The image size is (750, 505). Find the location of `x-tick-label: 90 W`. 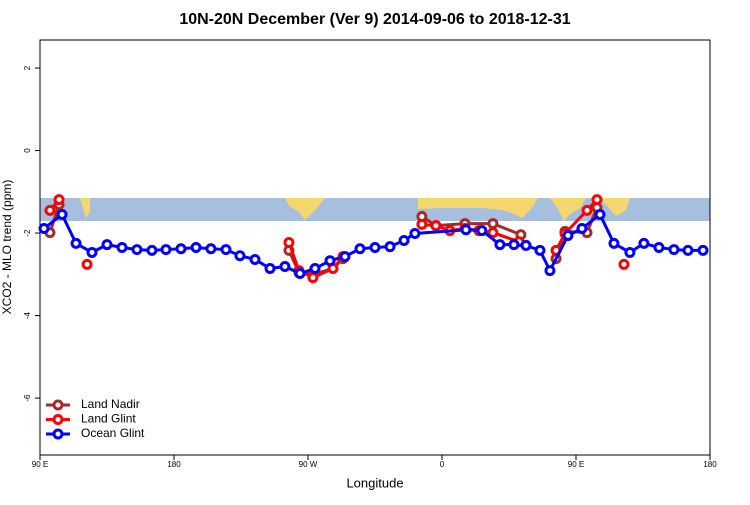

x-tick-label: 90 W is located at coordinates (308, 464).